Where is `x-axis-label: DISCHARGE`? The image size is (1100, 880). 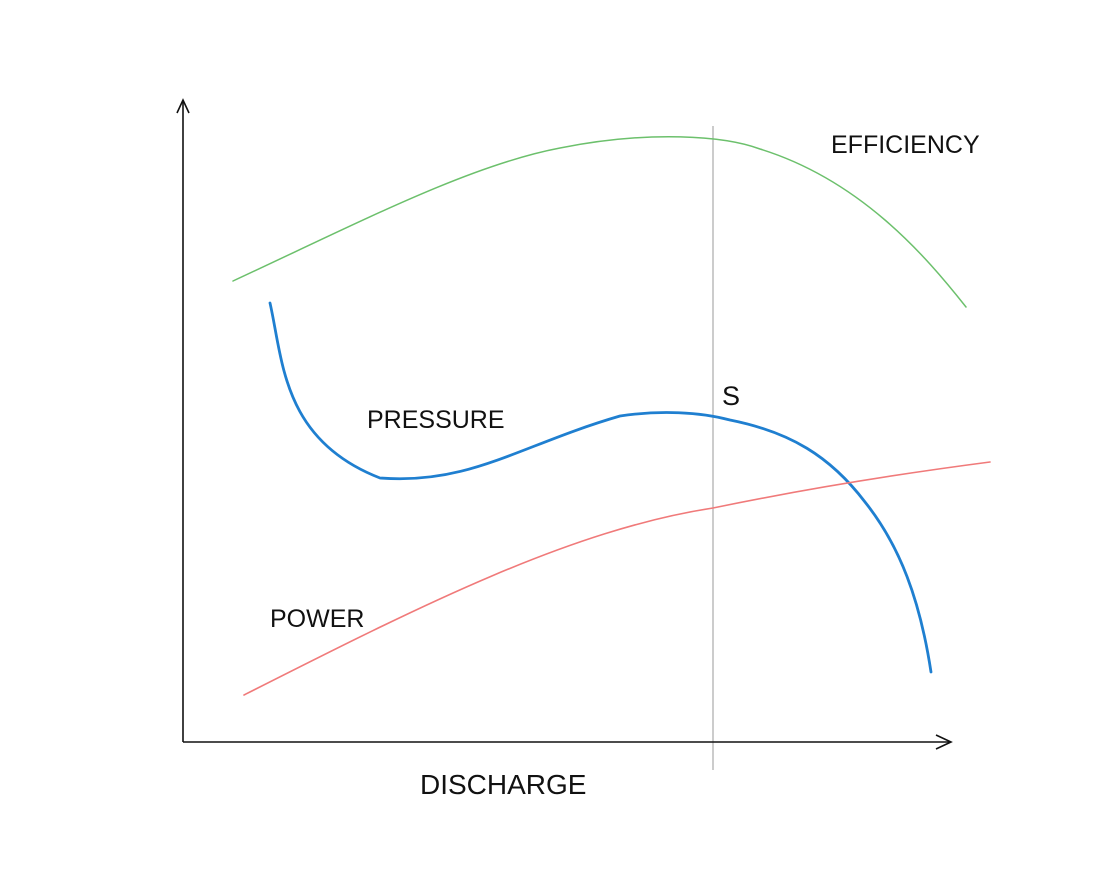
x-axis-label: DISCHARGE is located at coordinates (503, 784).